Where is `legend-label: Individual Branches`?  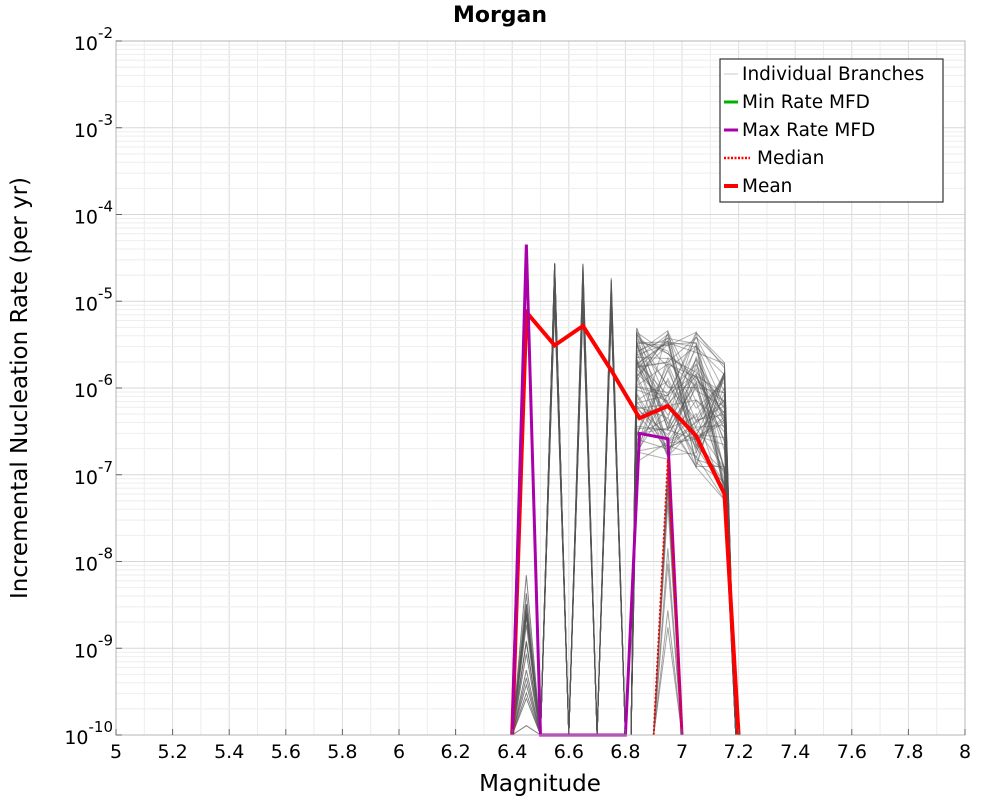
legend-label: Individual Branches is located at coordinates (833, 74).